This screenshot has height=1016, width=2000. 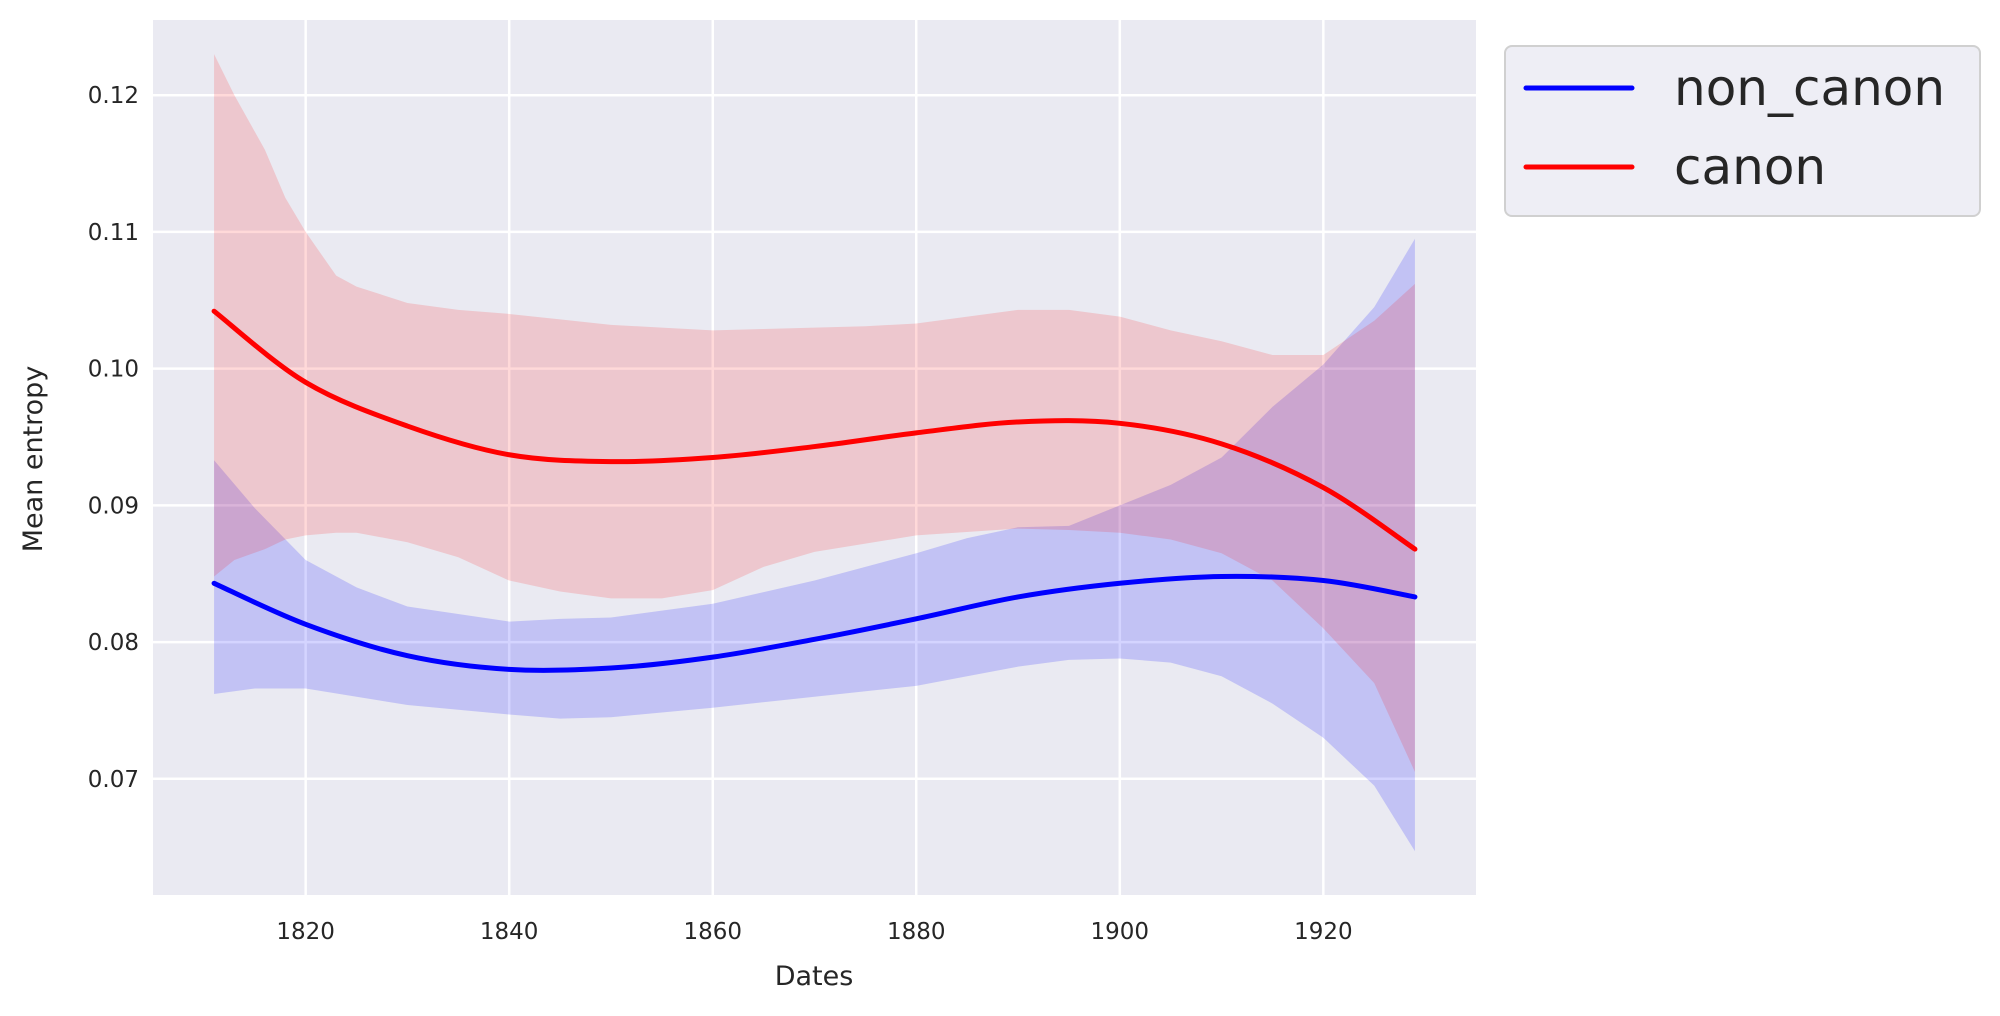 What do you see at coordinates (113, 506) in the screenshot?
I see `y-tick-label: 0.09` at bounding box center [113, 506].